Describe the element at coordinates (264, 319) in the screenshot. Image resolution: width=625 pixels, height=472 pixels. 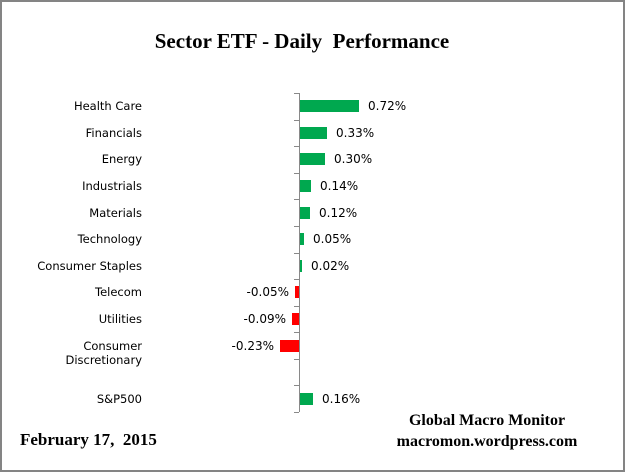
I see `value-label: -0.09%` at that location.